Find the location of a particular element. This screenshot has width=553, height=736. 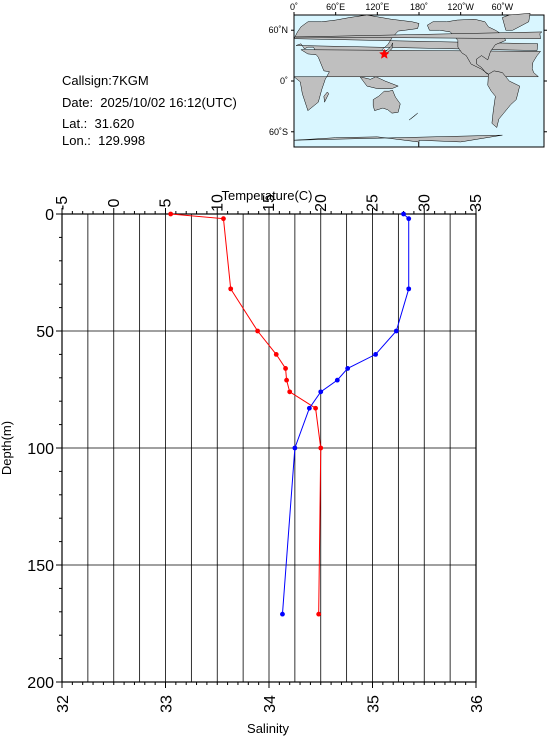

station-marker is located at coordinates (384, 53).